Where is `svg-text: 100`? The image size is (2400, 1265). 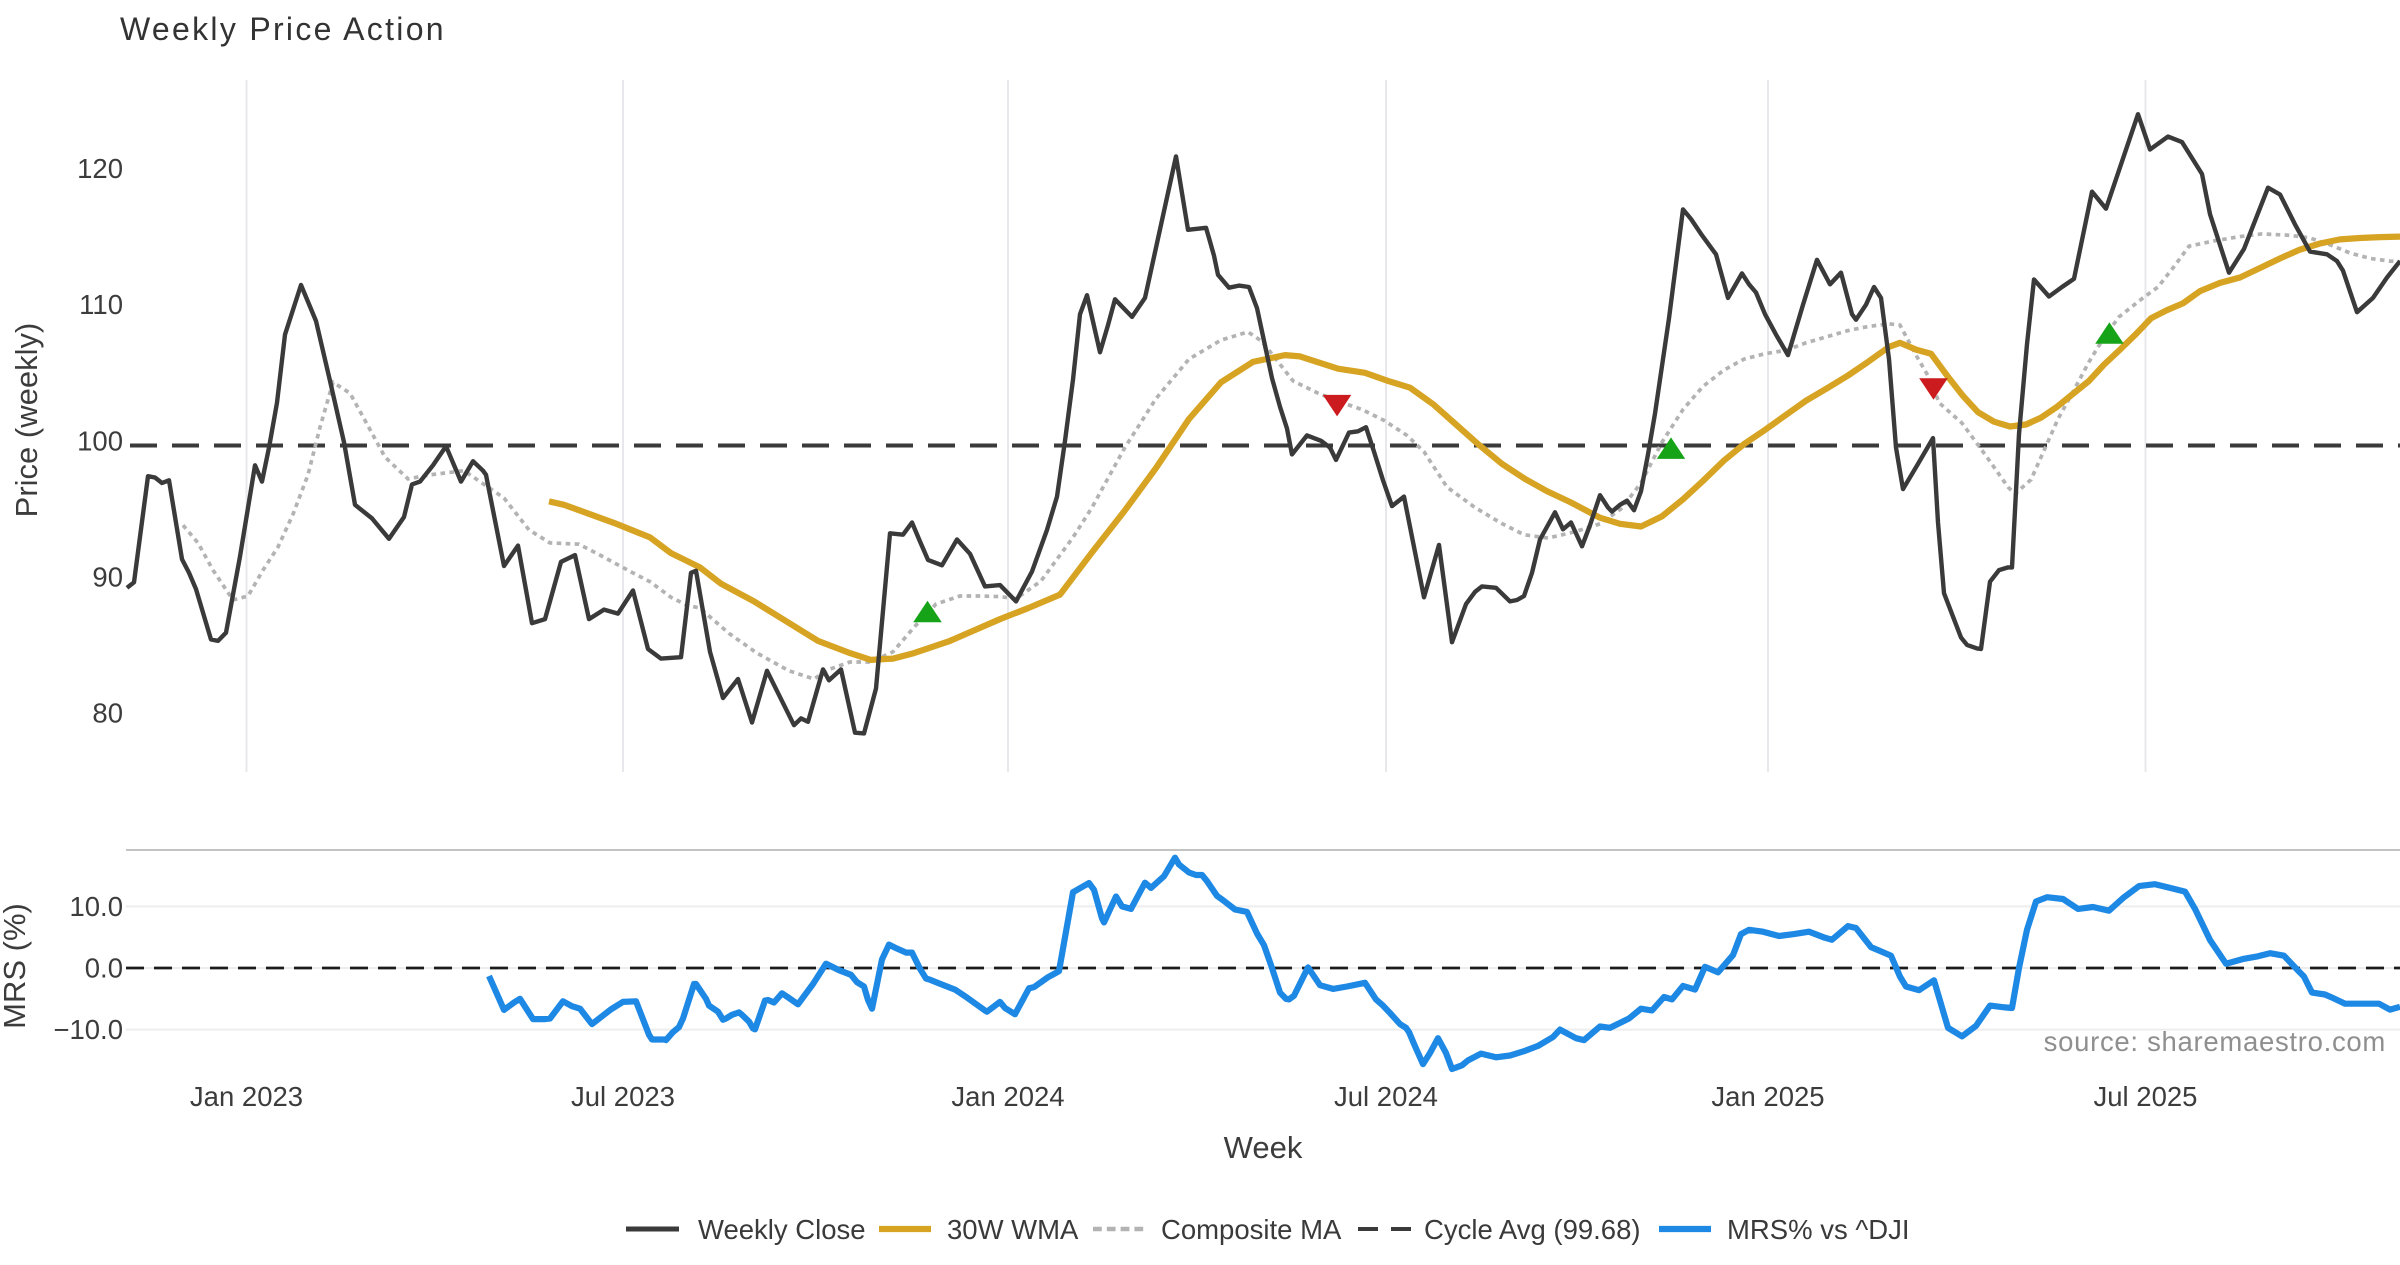
svg-text: 100 is located at coordinates (100, 440).